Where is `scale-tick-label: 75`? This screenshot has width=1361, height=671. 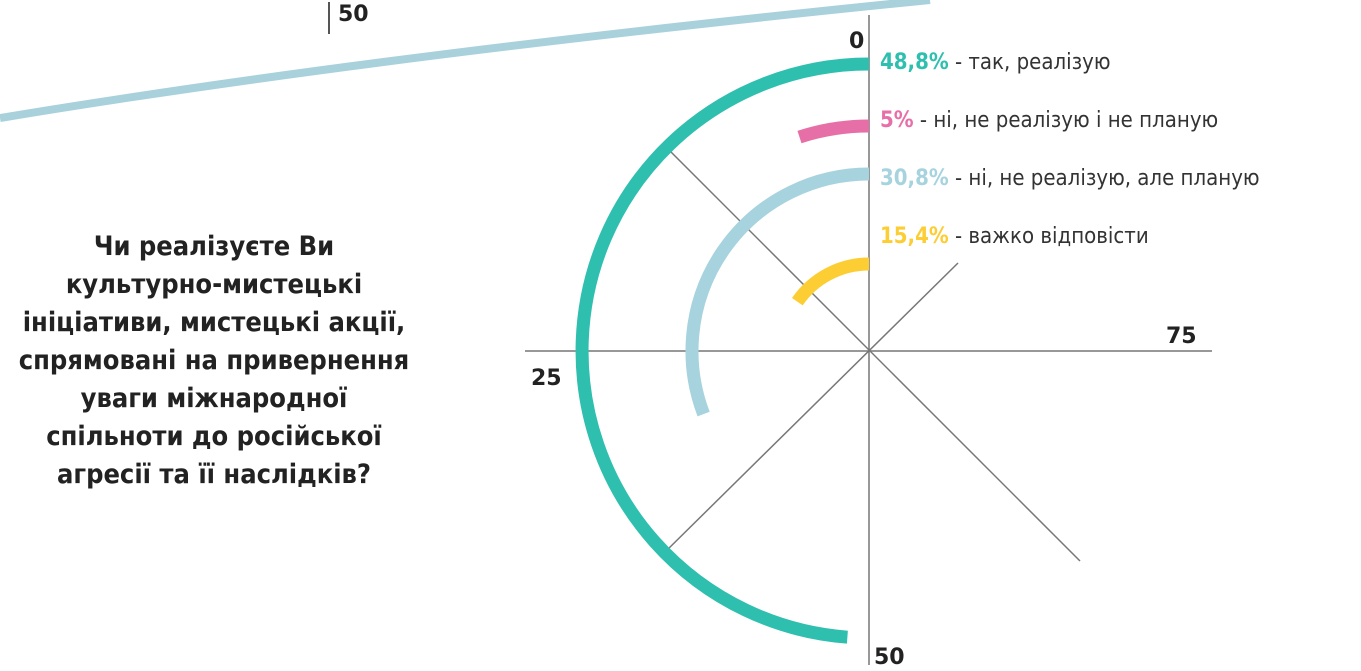
scale-tick-label: 75 is located at coordinates (1181, 336).